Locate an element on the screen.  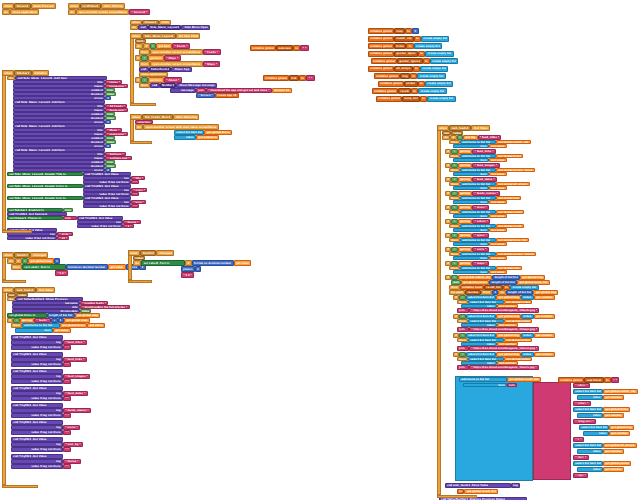
component-field: Side_Menu_Layout1 is located at coordinates (164, 27).